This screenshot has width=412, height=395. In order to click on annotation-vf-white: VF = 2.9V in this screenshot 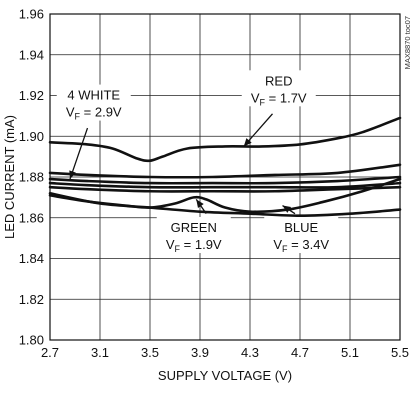, I will do `click(94, 113)`.